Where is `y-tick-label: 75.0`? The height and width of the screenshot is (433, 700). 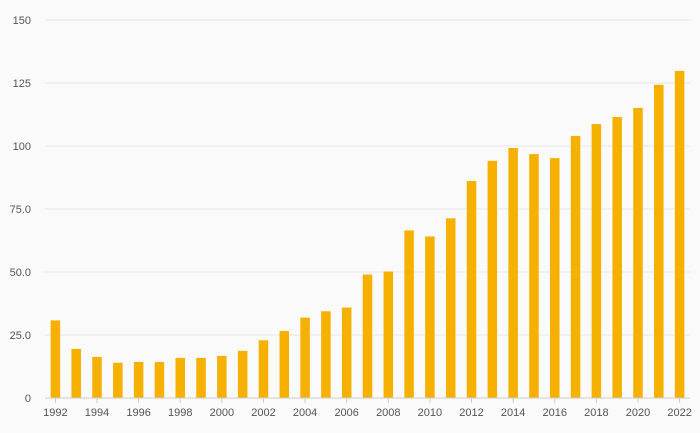
y-tick-label: 75.0 is located at coordinates (20, 210).